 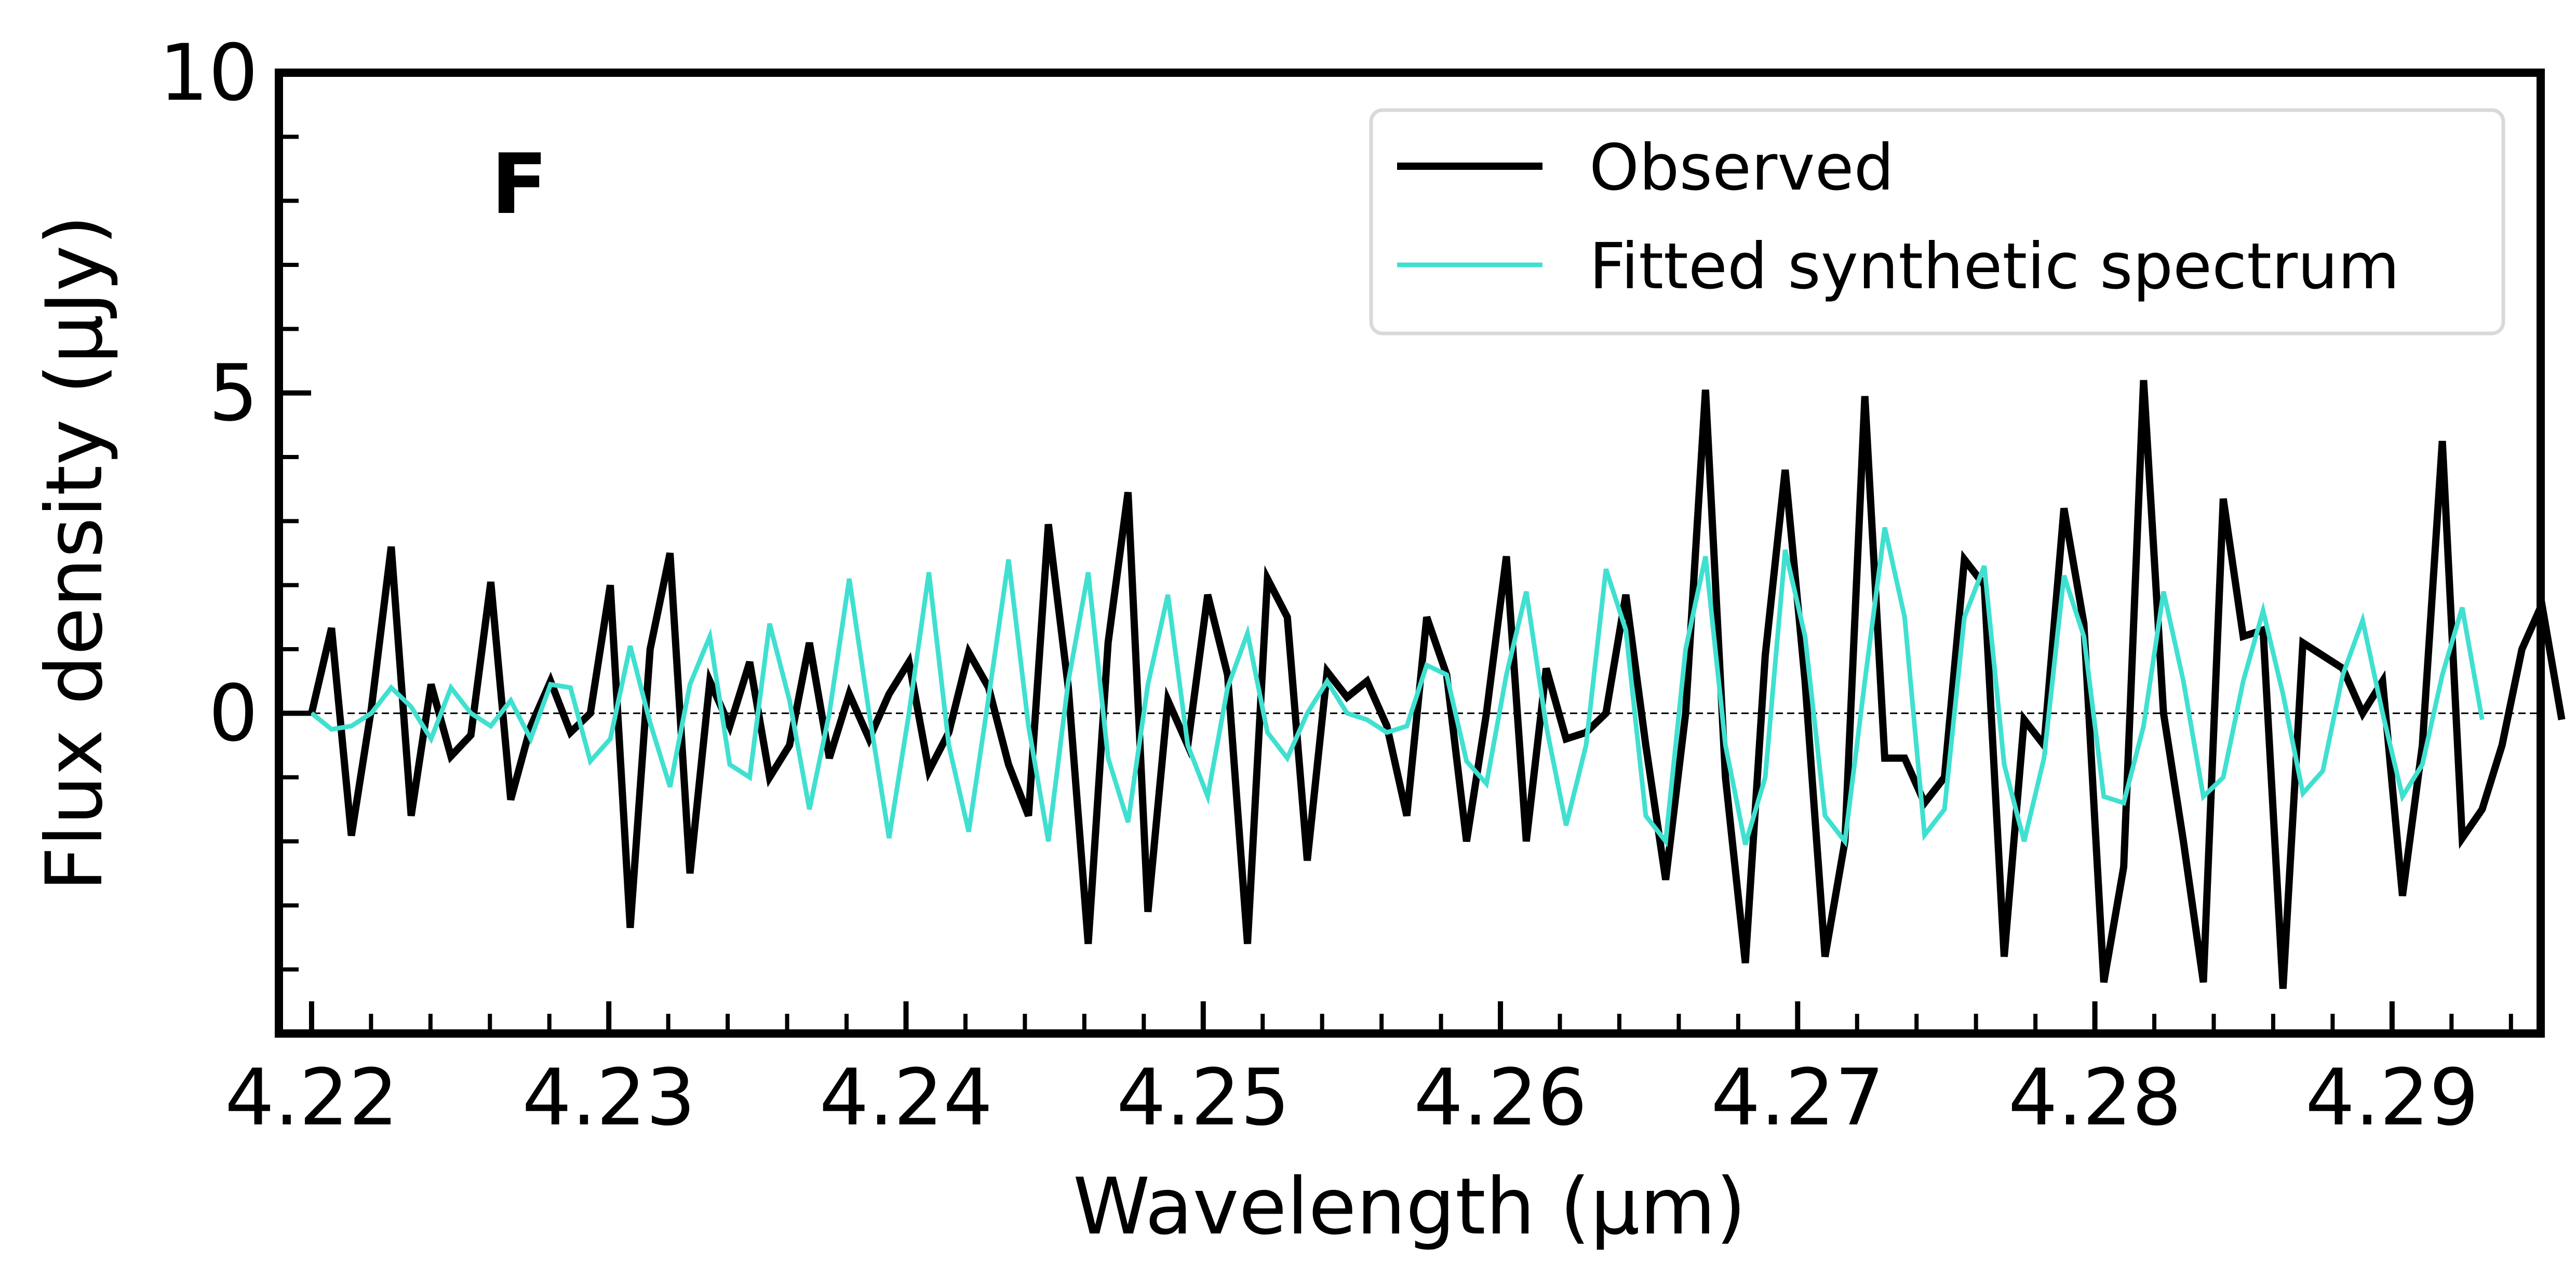 I want to click on legend-label-observed: Observed, so click(x=1742, y=168).